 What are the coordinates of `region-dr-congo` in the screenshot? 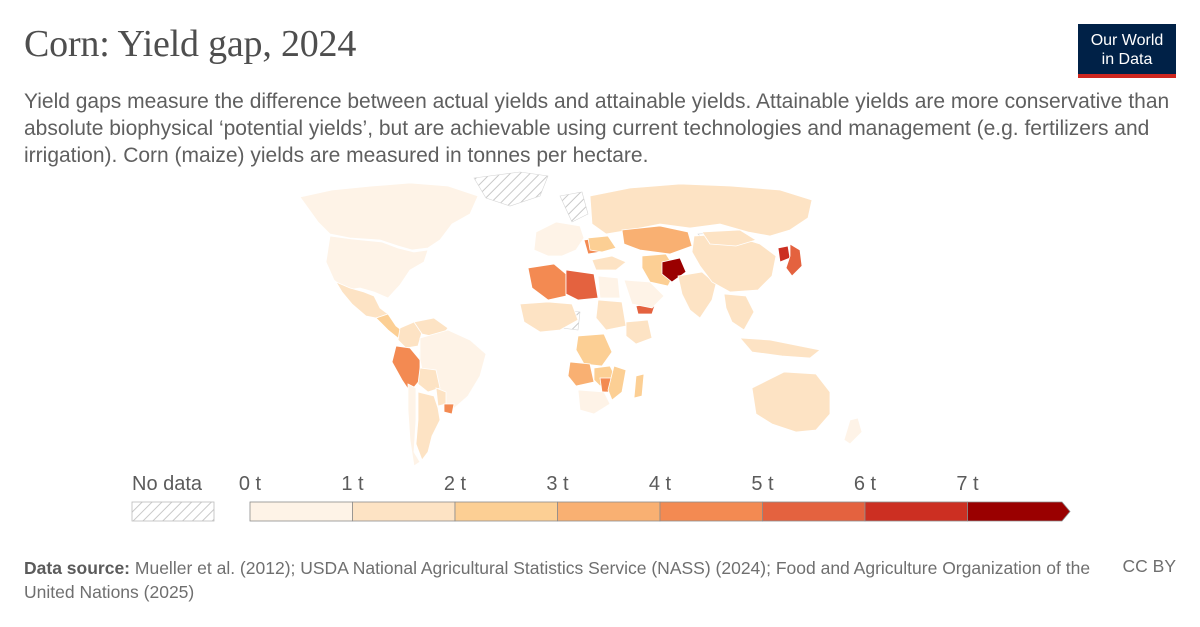 It's located at (594, 350).